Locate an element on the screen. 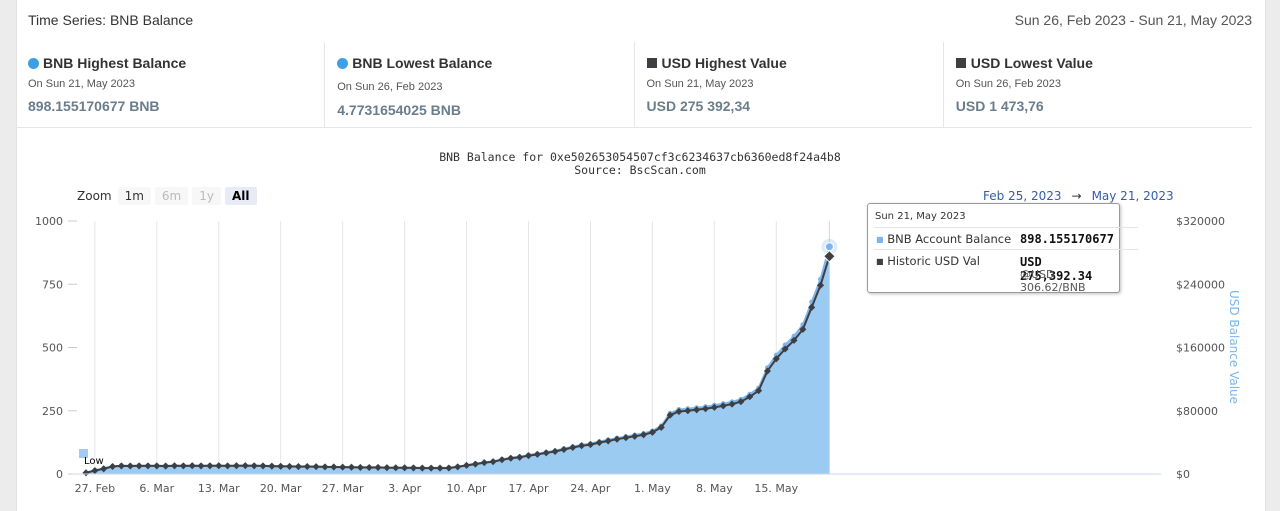 The height and width of the screenshot is (511, 1280). stat-title: BNB Highest Balance is located at coordinates (115, 63).